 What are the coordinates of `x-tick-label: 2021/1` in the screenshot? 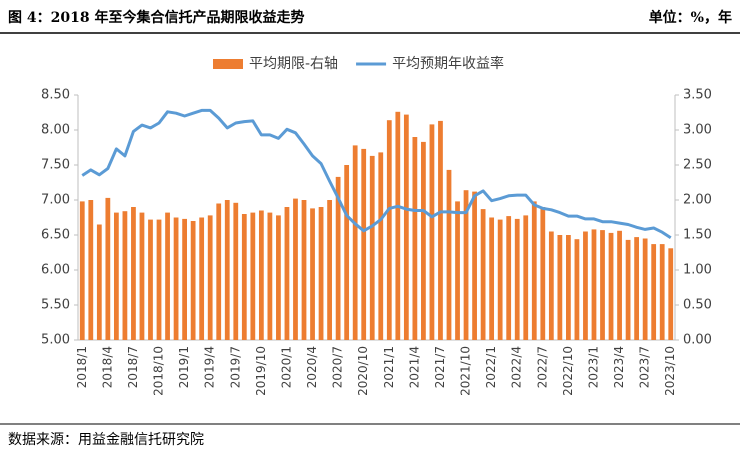 It's located at (389, 367).